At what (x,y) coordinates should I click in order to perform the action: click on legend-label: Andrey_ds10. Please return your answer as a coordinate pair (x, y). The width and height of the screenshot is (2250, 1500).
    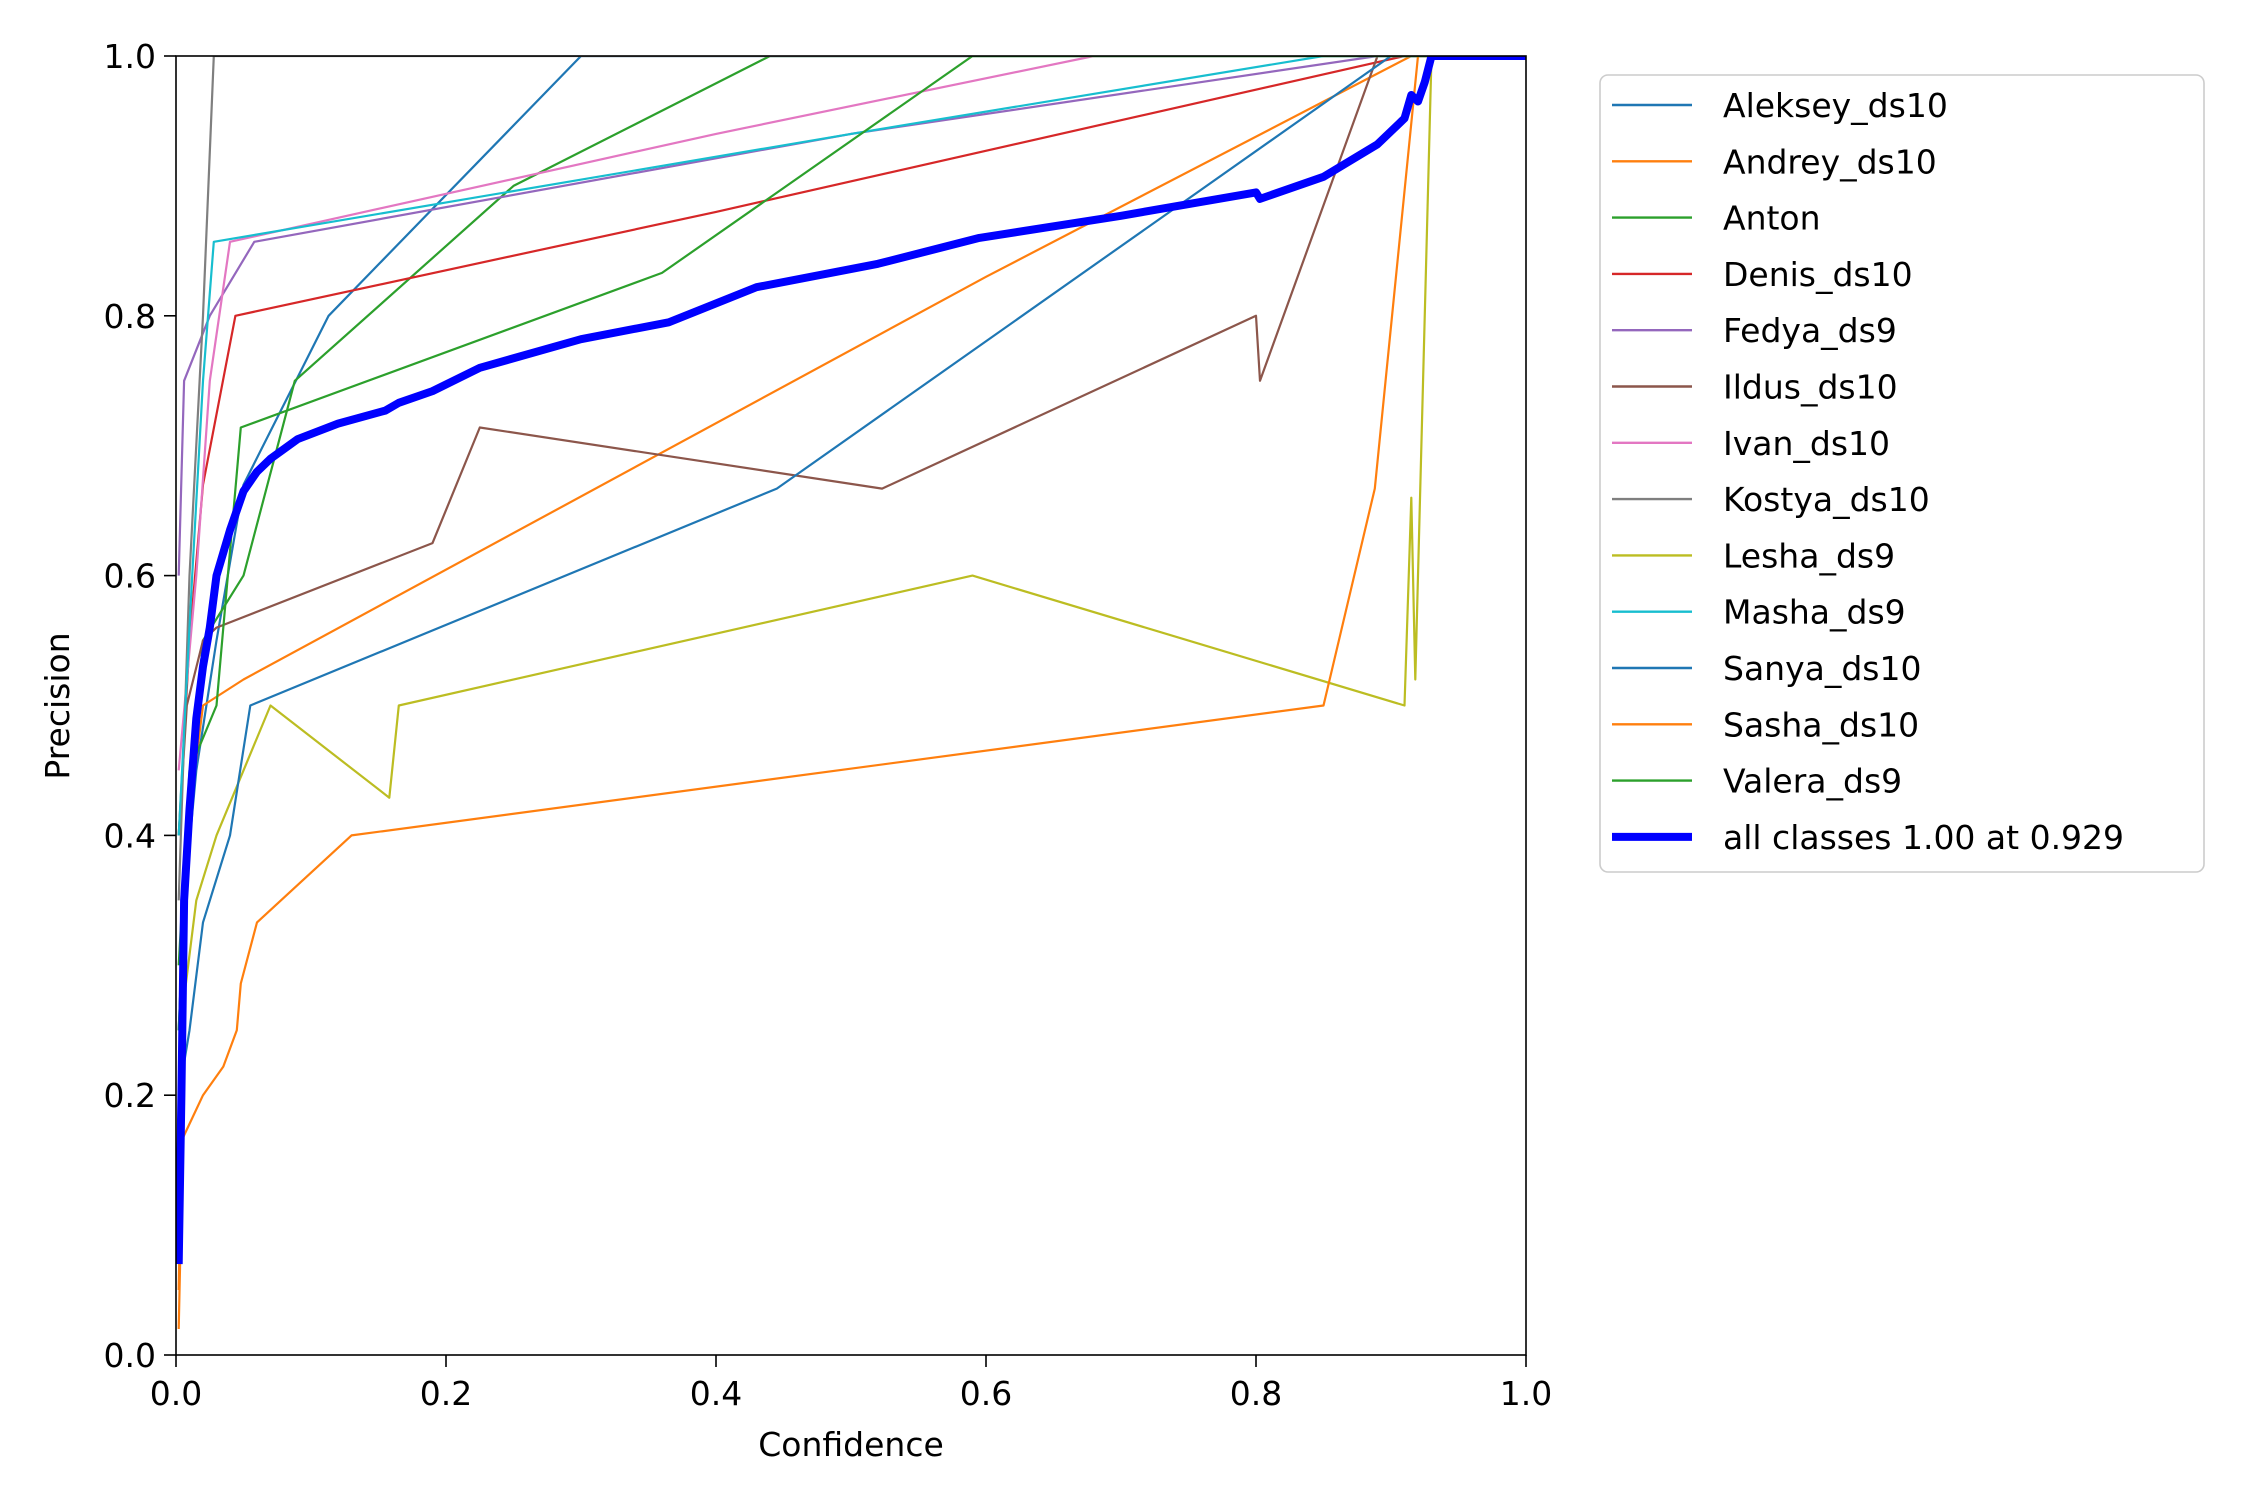
    Looking at the image, I should click on (1830, 161).